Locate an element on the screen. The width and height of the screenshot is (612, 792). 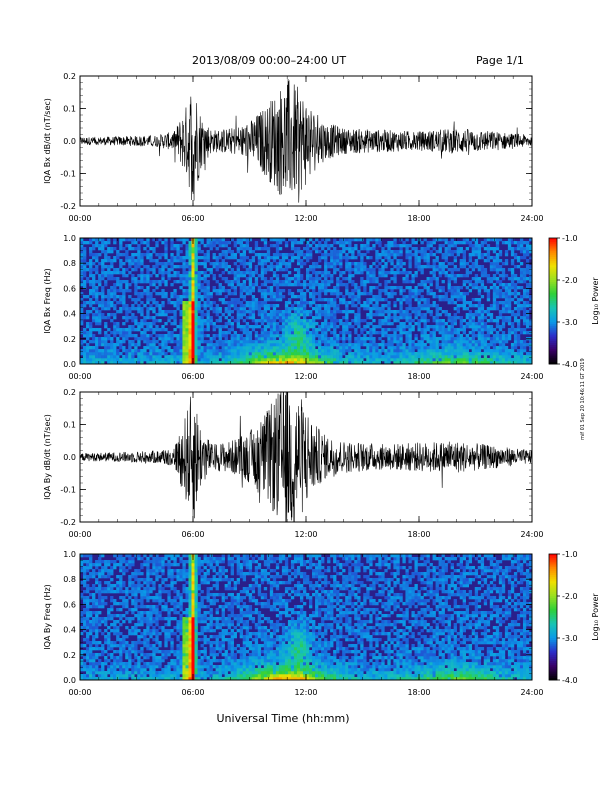
plot-frame is located at coordinates (306, 301).